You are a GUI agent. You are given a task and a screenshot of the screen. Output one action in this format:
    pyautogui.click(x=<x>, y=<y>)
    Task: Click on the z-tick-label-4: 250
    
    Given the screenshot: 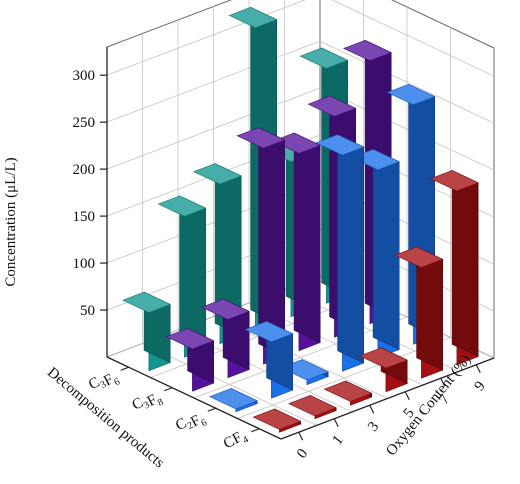 What is the action you would take?
    pyautogui.click(x=84, y=123)
    